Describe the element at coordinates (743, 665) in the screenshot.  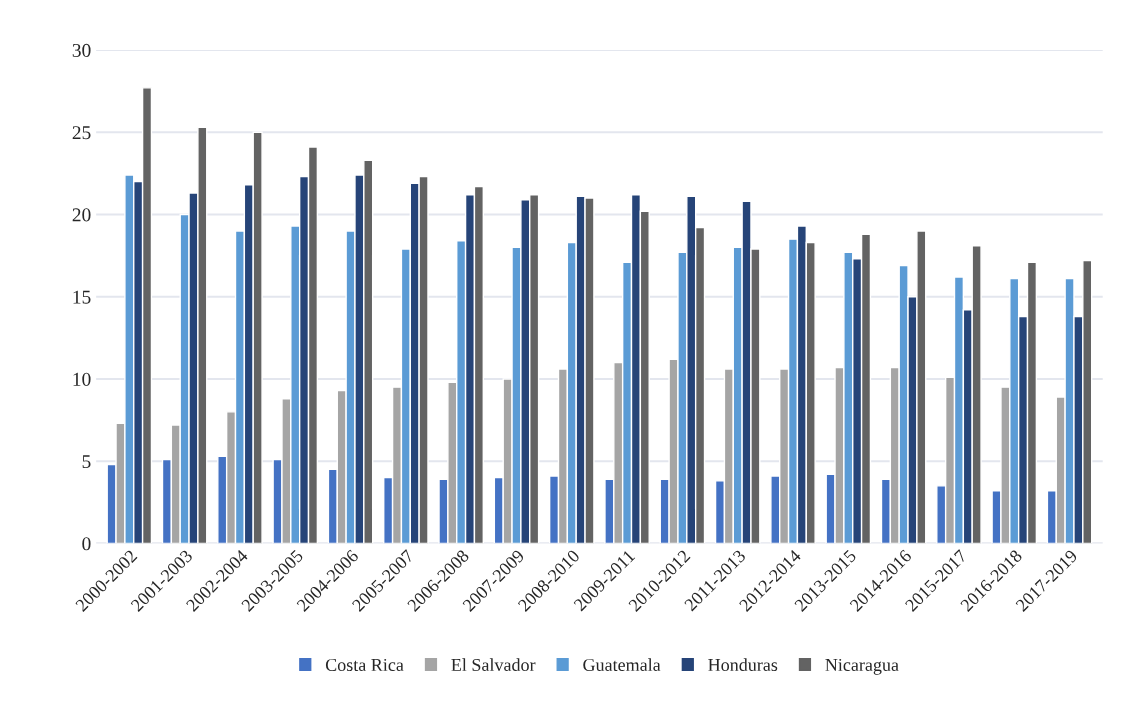
I see `legend-label: Honduras` at that location.